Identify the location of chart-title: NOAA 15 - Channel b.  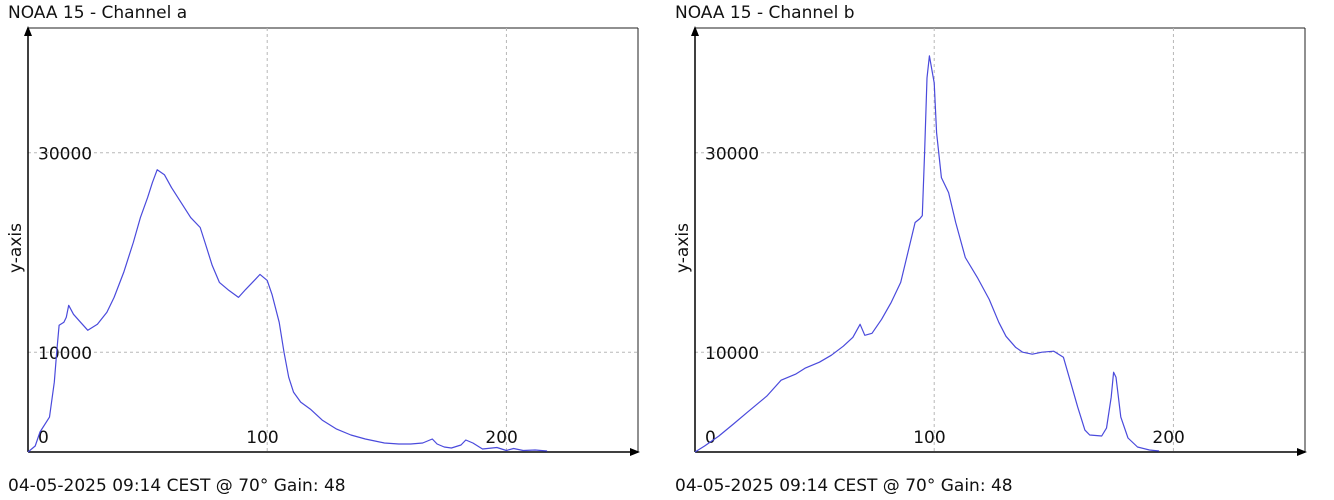
(765, 13).